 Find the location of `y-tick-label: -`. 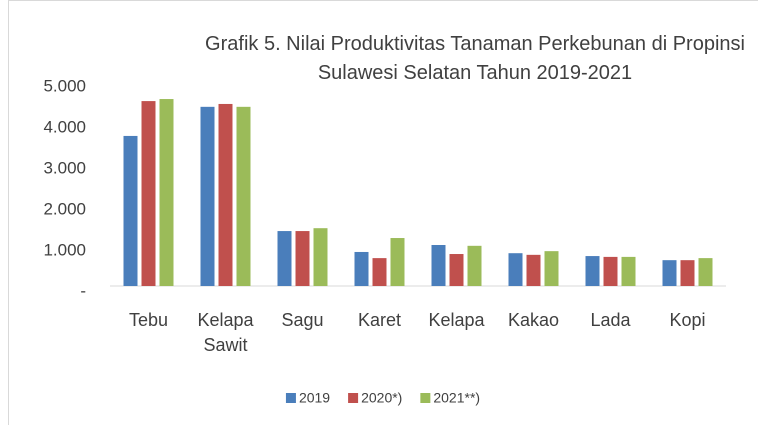

y-tick-label: - is located at coordinates (83, 290).